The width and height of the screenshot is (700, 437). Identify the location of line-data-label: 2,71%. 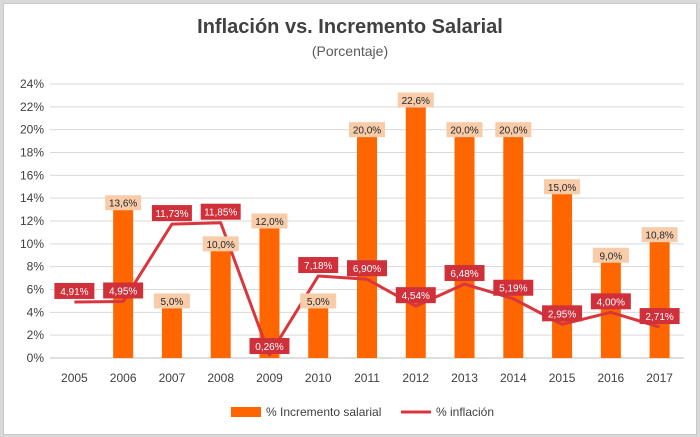
(659, 317).